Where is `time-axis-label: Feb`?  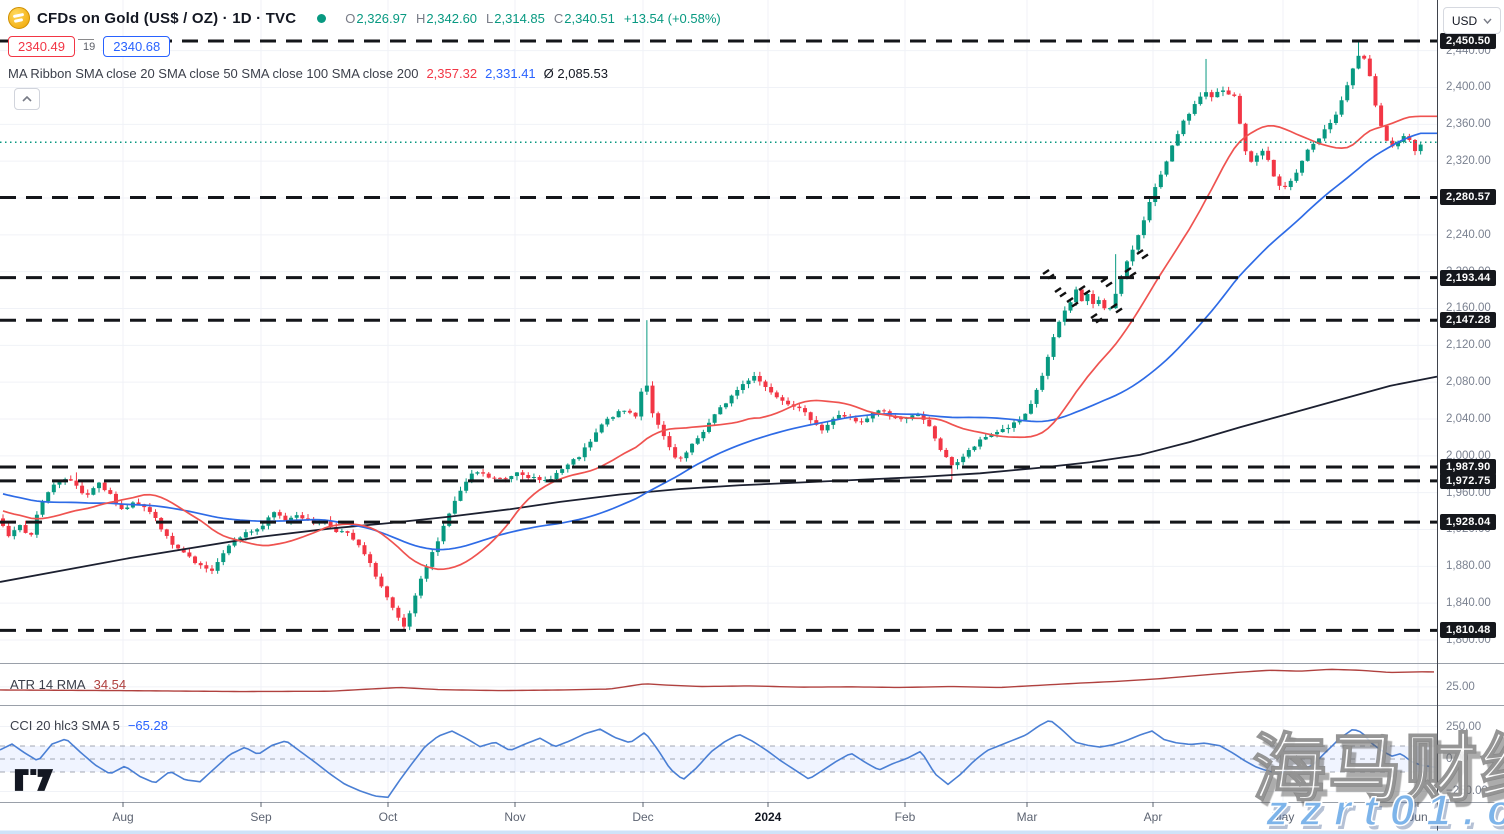 time-axis-label: Feb is located at coordinates (905, 817).